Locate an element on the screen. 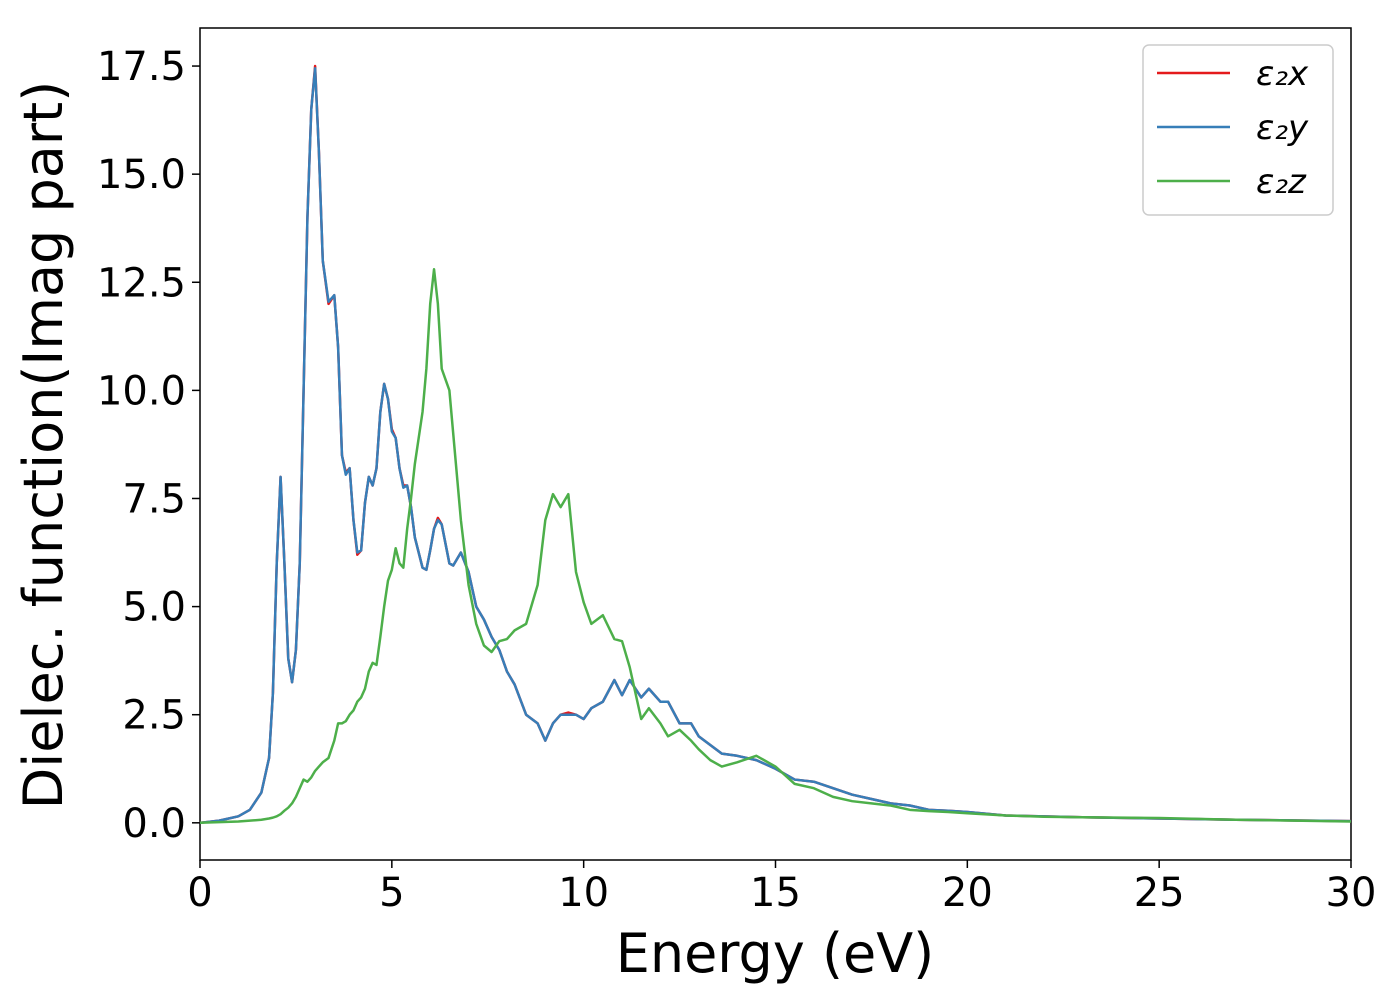  y-tick-label: 5.0 is located at coordinates (154, 608).